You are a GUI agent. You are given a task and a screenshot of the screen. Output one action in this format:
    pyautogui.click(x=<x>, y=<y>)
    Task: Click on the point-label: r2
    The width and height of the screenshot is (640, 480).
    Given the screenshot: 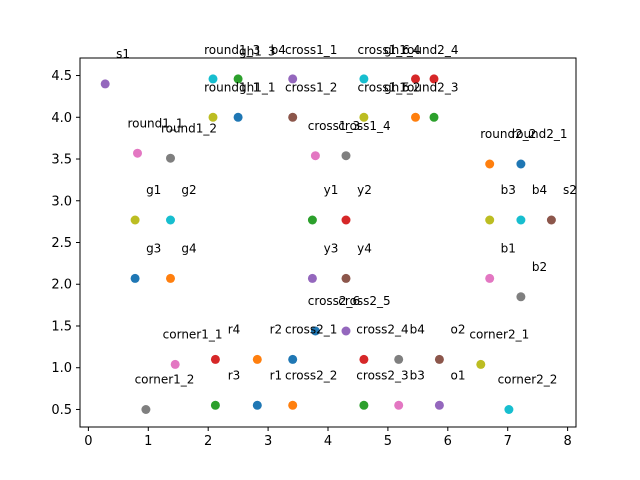 What is the action you would take?
    pyautogui.click(x=276, y=330)
    